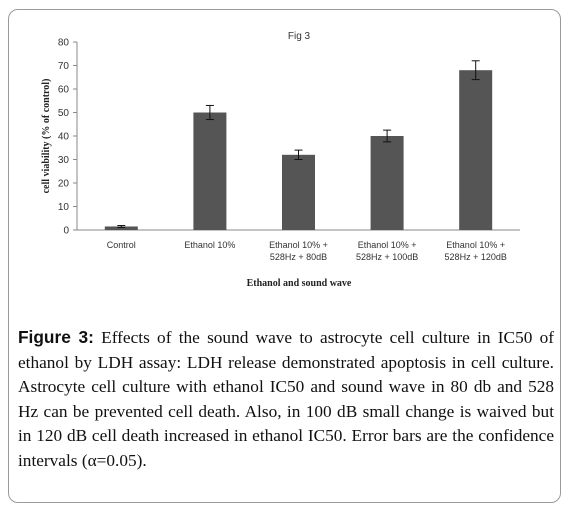  Describe the element at coordinates (64, 207) in the screenshot. I see `y-tick-label: 10` at that location.